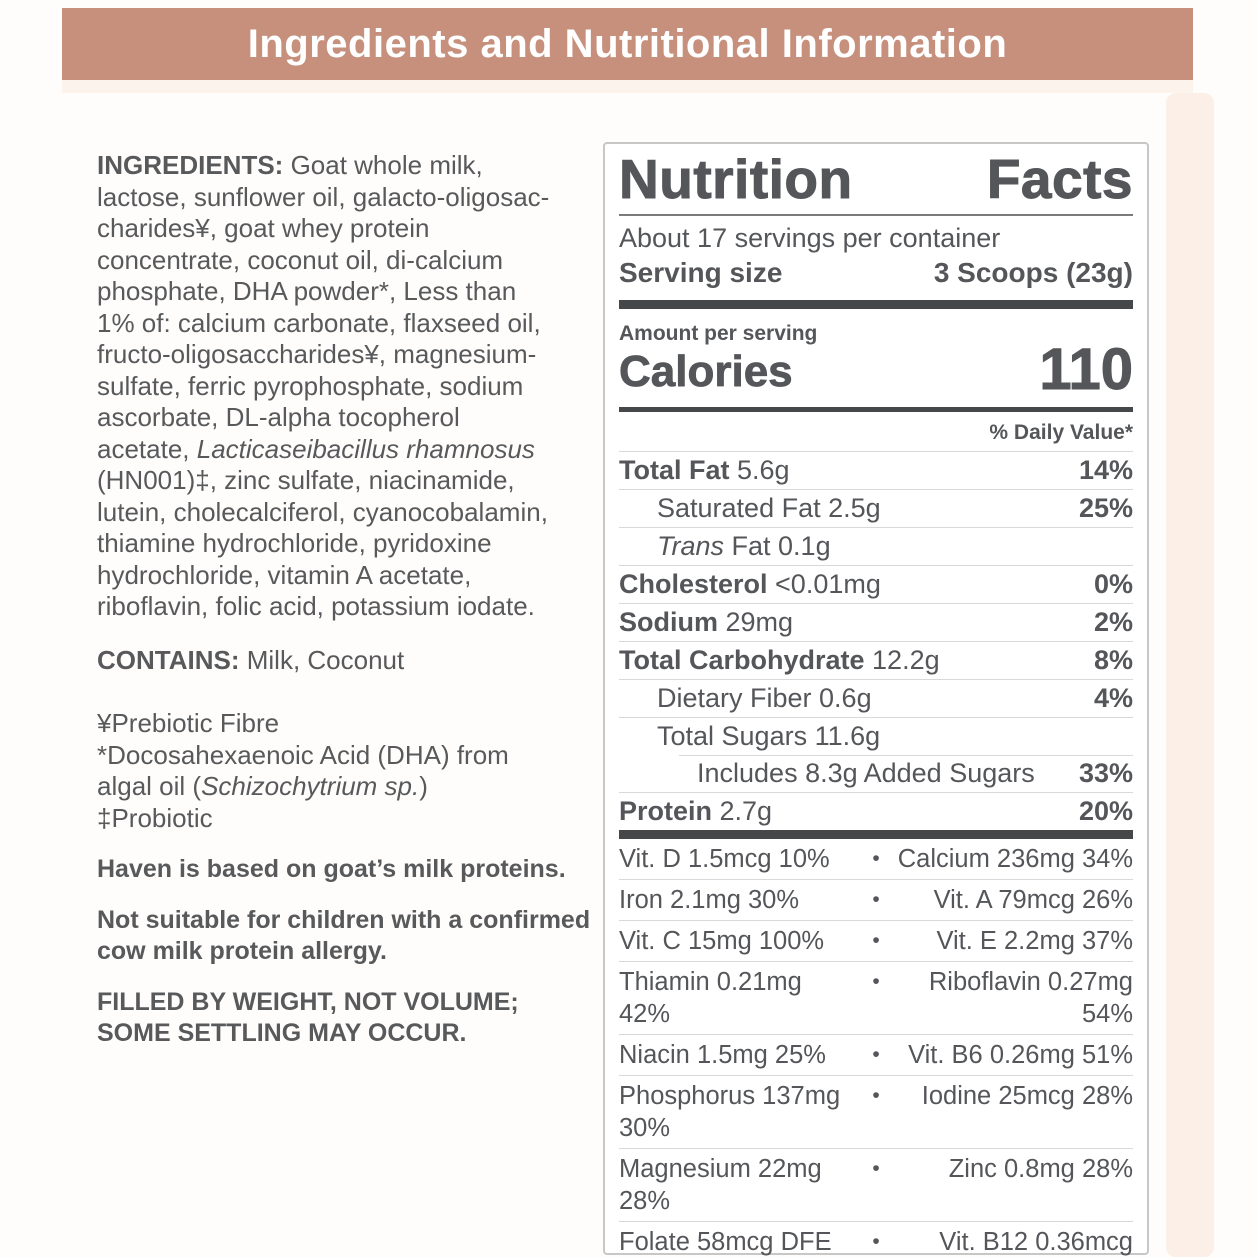 This screenshot has width=1257, height=1257. I want to click on nutrient-label: Total Sugars 11.6g, so click(749, 736).